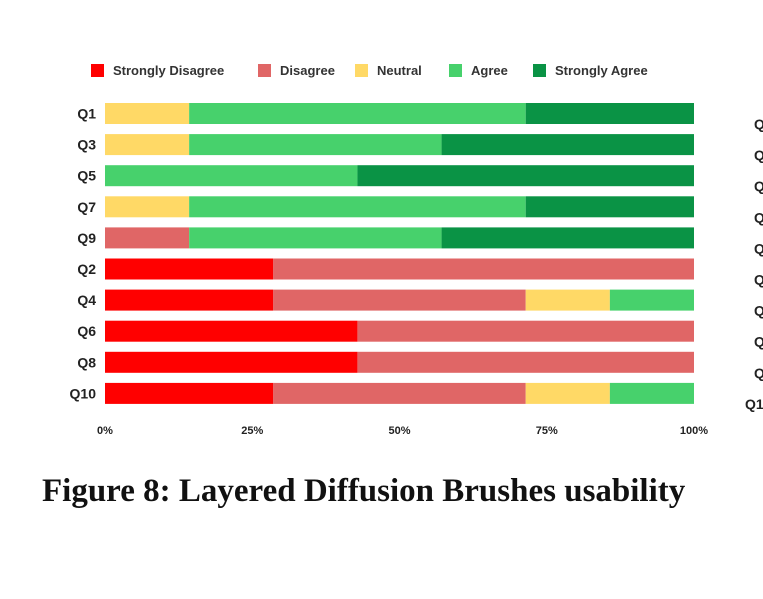  I want to click on bar-q10-neutral, so click(567, 393).